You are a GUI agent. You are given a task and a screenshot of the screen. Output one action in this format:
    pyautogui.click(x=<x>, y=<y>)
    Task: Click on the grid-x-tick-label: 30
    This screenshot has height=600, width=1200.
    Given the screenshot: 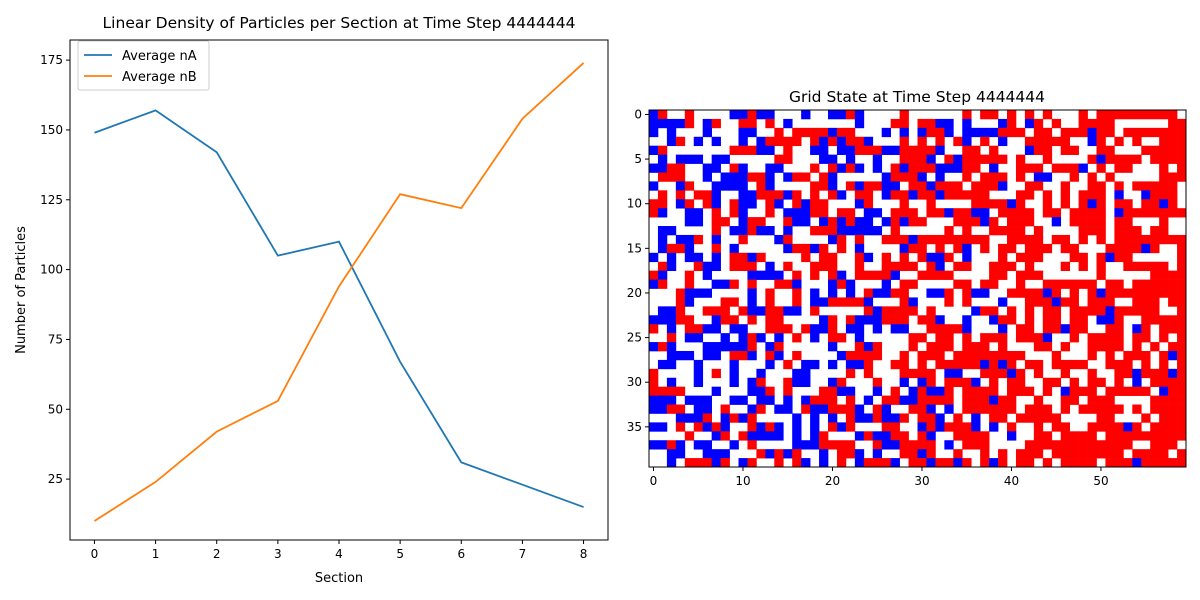 What is the action you would take?
    pyautogui.click(x=921, y=481)
    